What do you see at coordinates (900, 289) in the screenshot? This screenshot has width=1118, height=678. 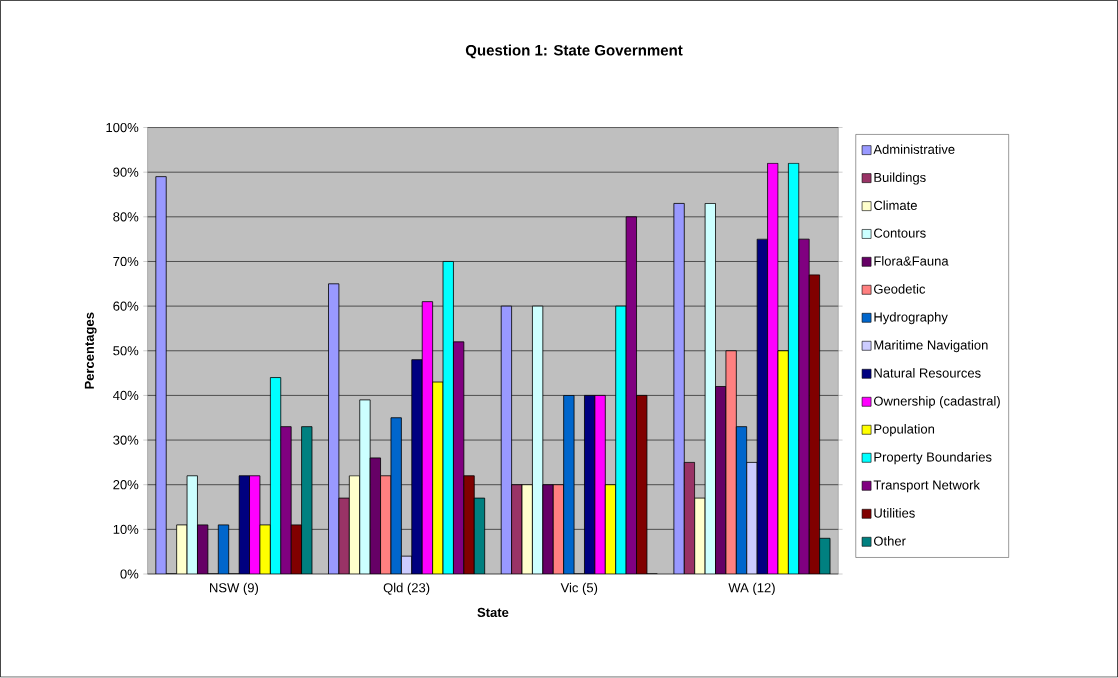 I see `legend-label: Geodetic` at bounding box center [900, 289].